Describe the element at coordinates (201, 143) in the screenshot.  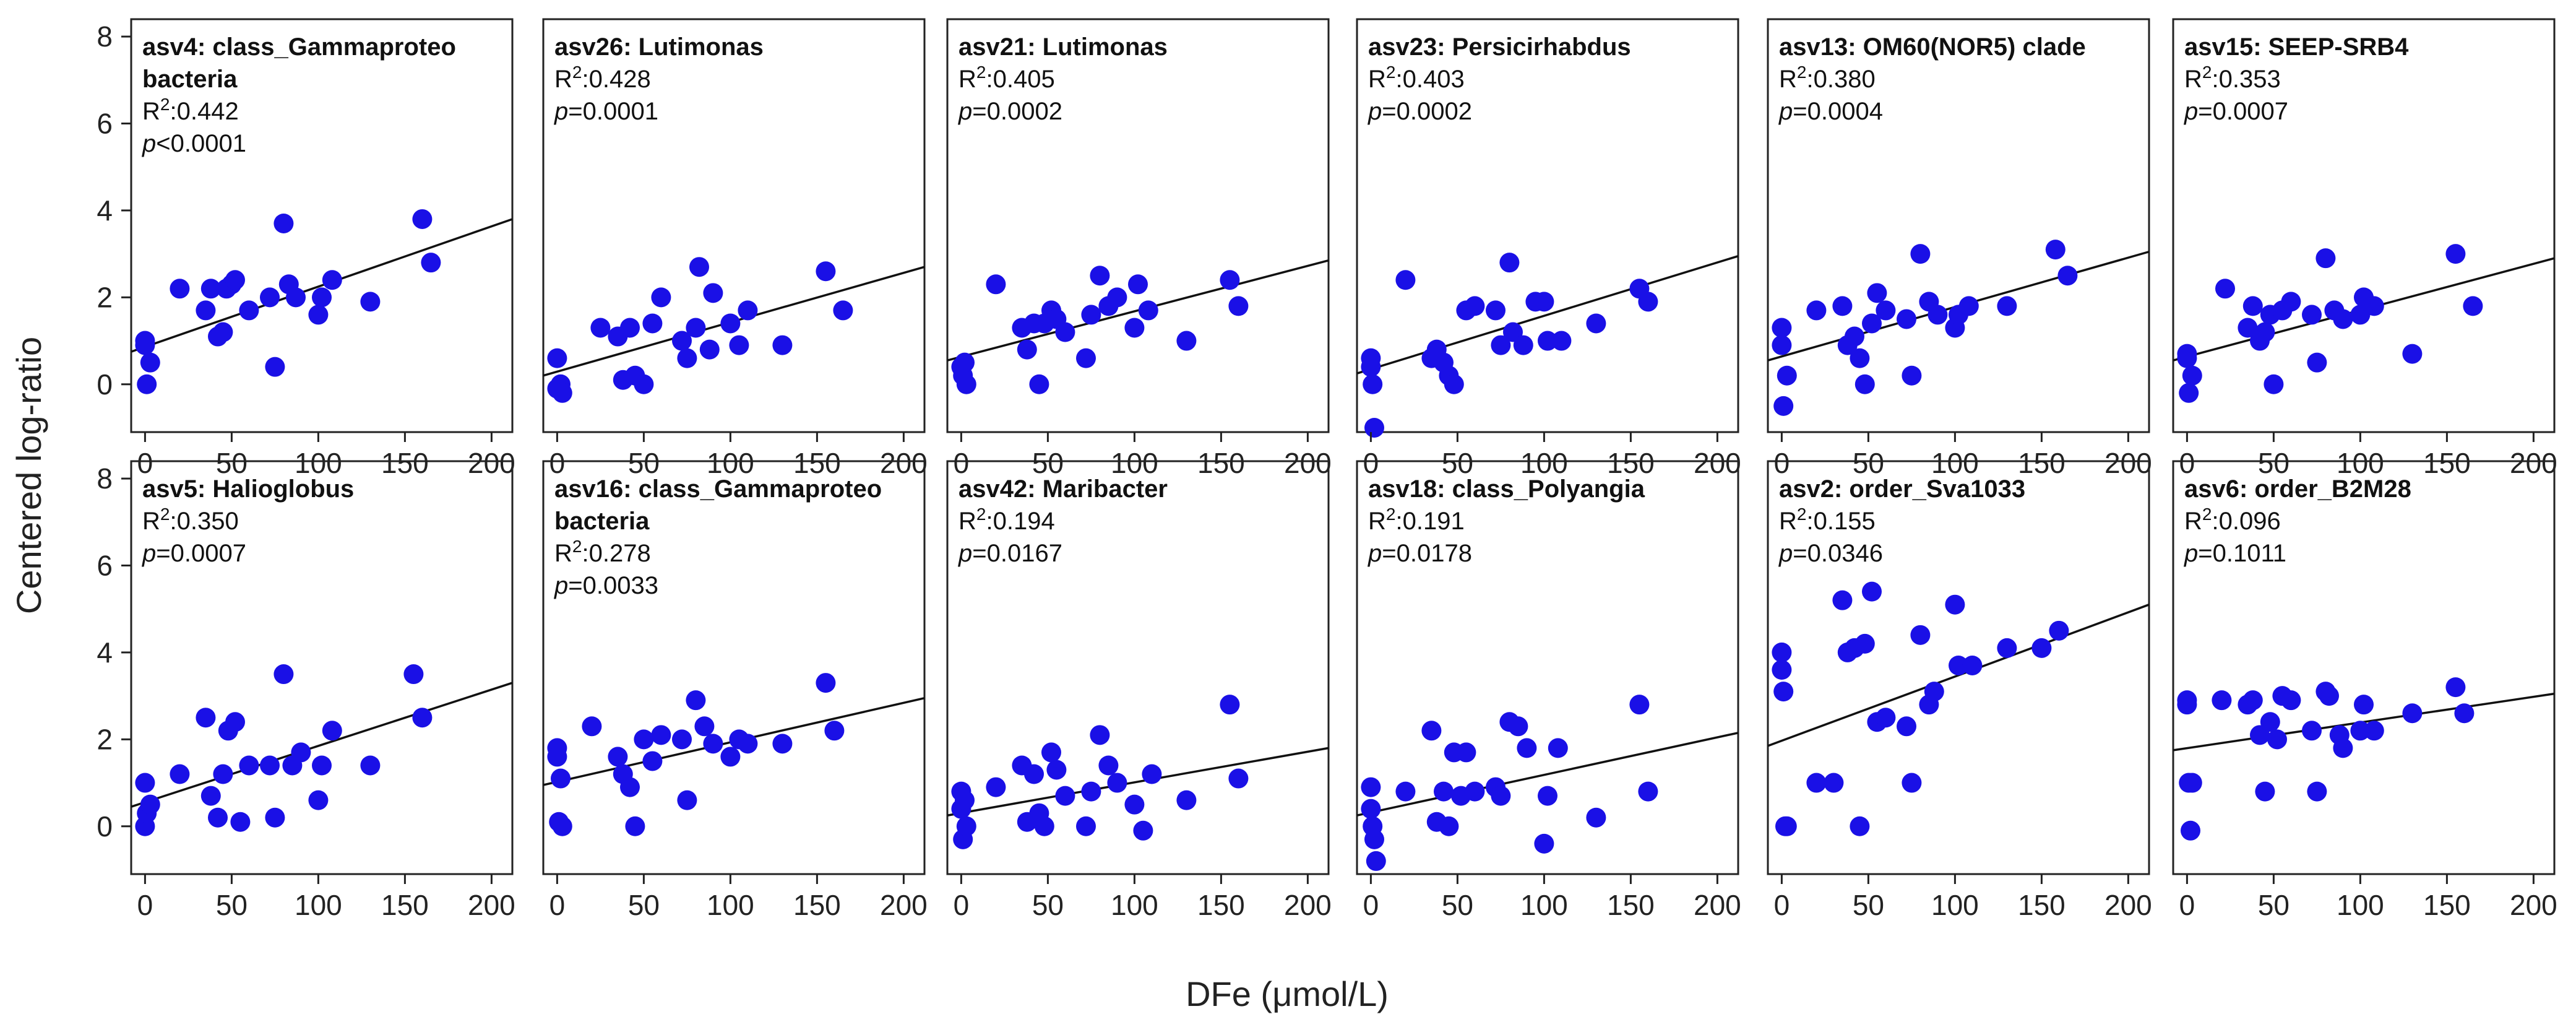
I see `p-value: <0.0001` at that location.